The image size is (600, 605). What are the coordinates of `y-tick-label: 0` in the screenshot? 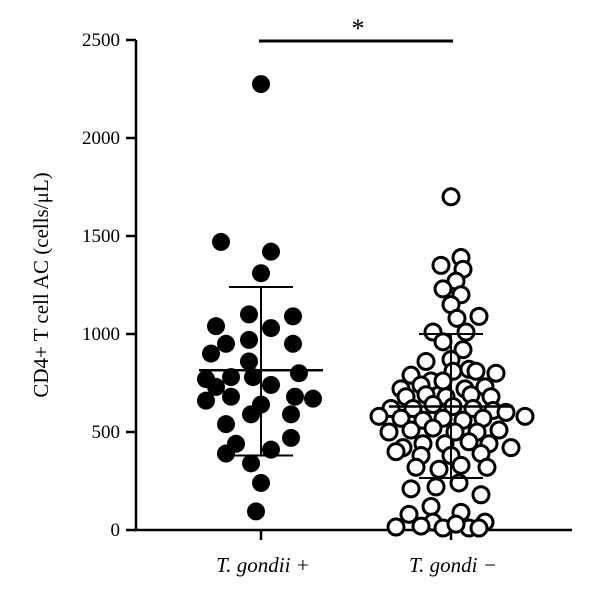 It's located at (116, 530).